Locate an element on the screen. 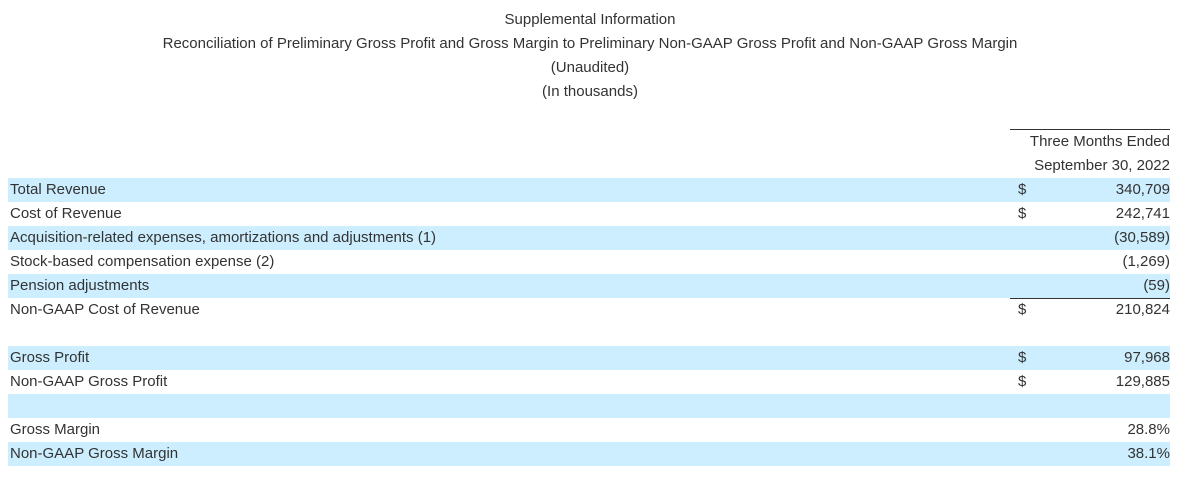 The height and width of the screenshot is (485, 1197). table-row-cost-of-revenue: Cost of Revenue $ 242,741 is located at coordinates (589, 214).